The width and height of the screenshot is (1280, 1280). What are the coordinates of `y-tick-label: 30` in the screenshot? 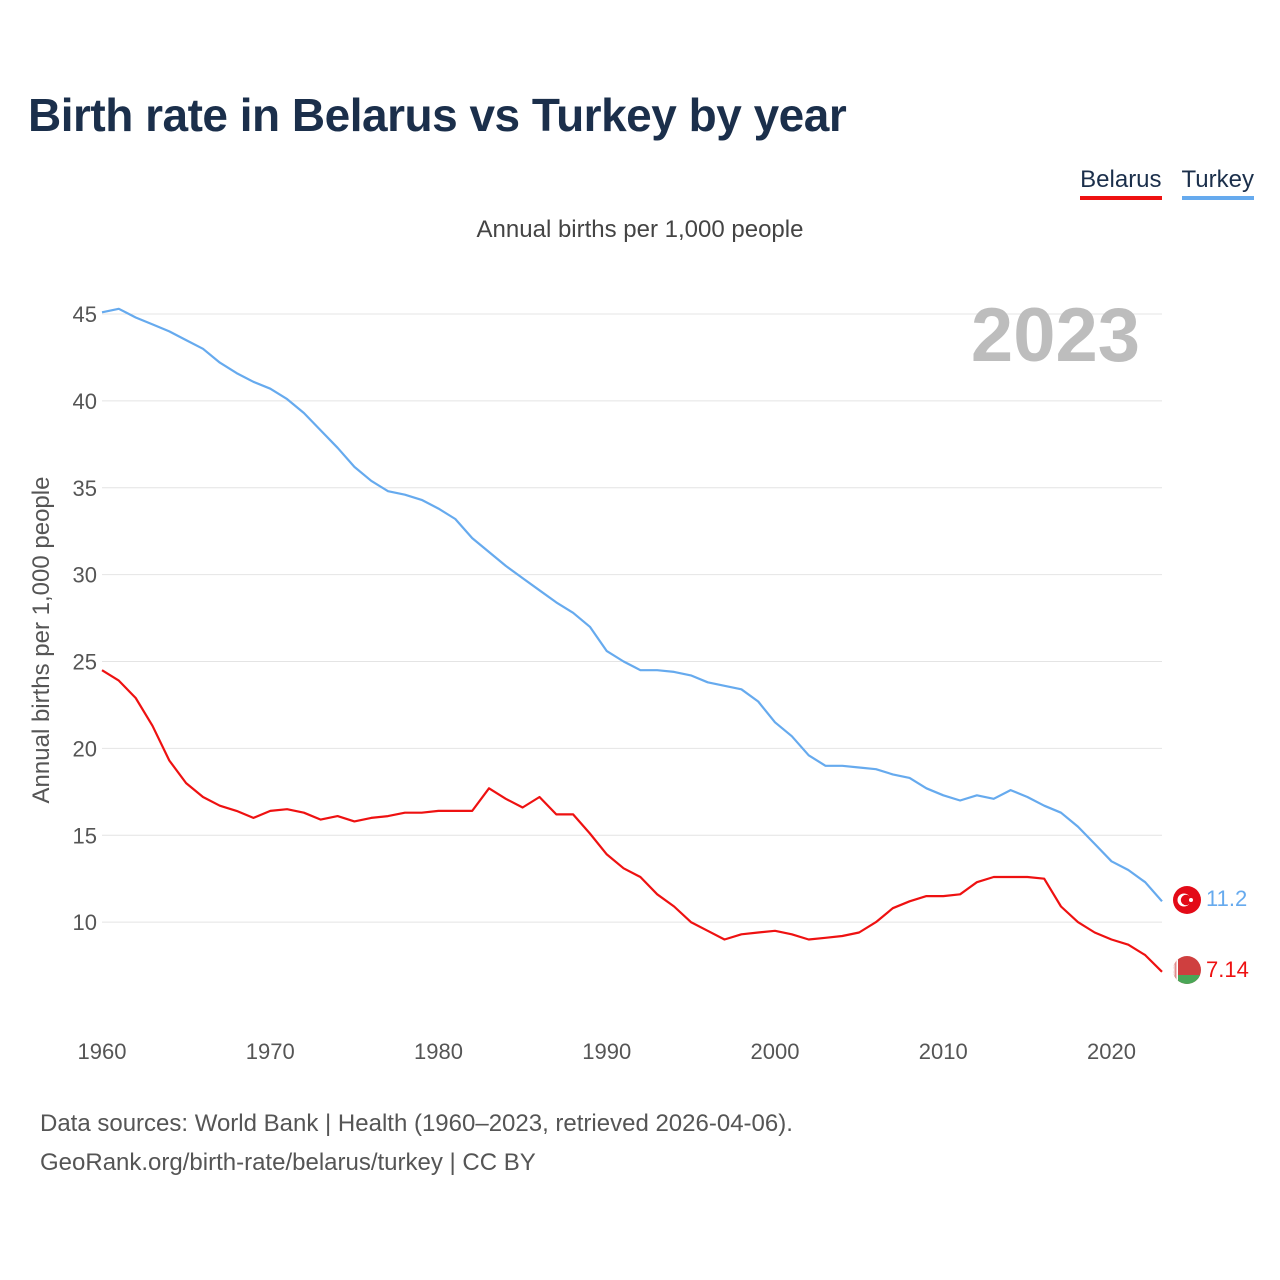 It's located at (85, 575).